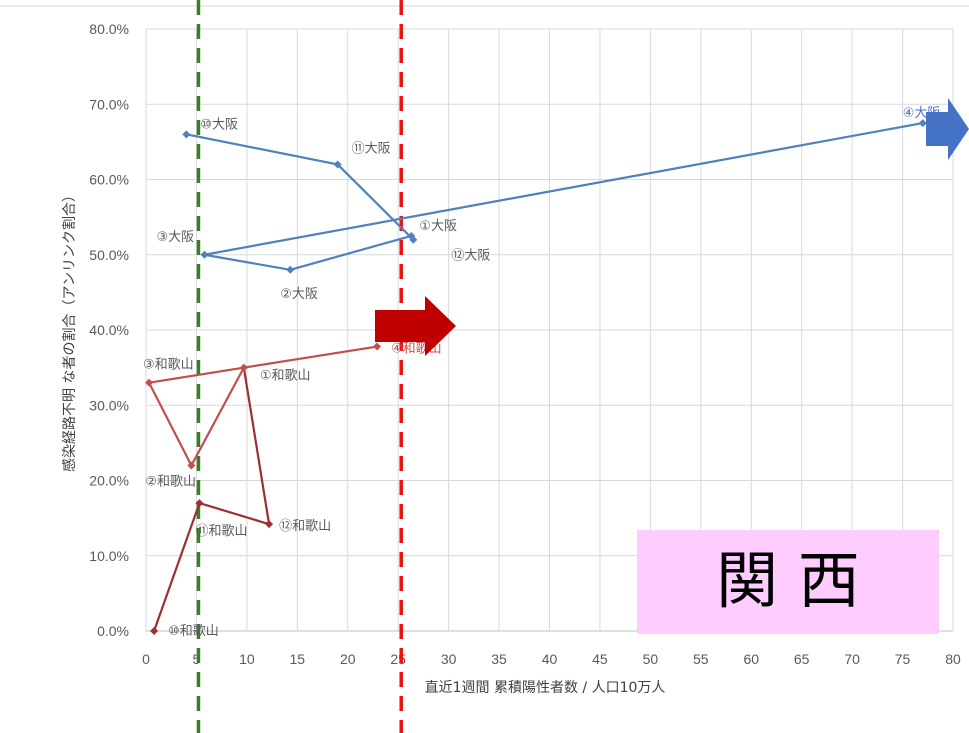 The width and height of the screenshot is (969, 733). I want to click on x-tick-label: 65, so click(802, 659).